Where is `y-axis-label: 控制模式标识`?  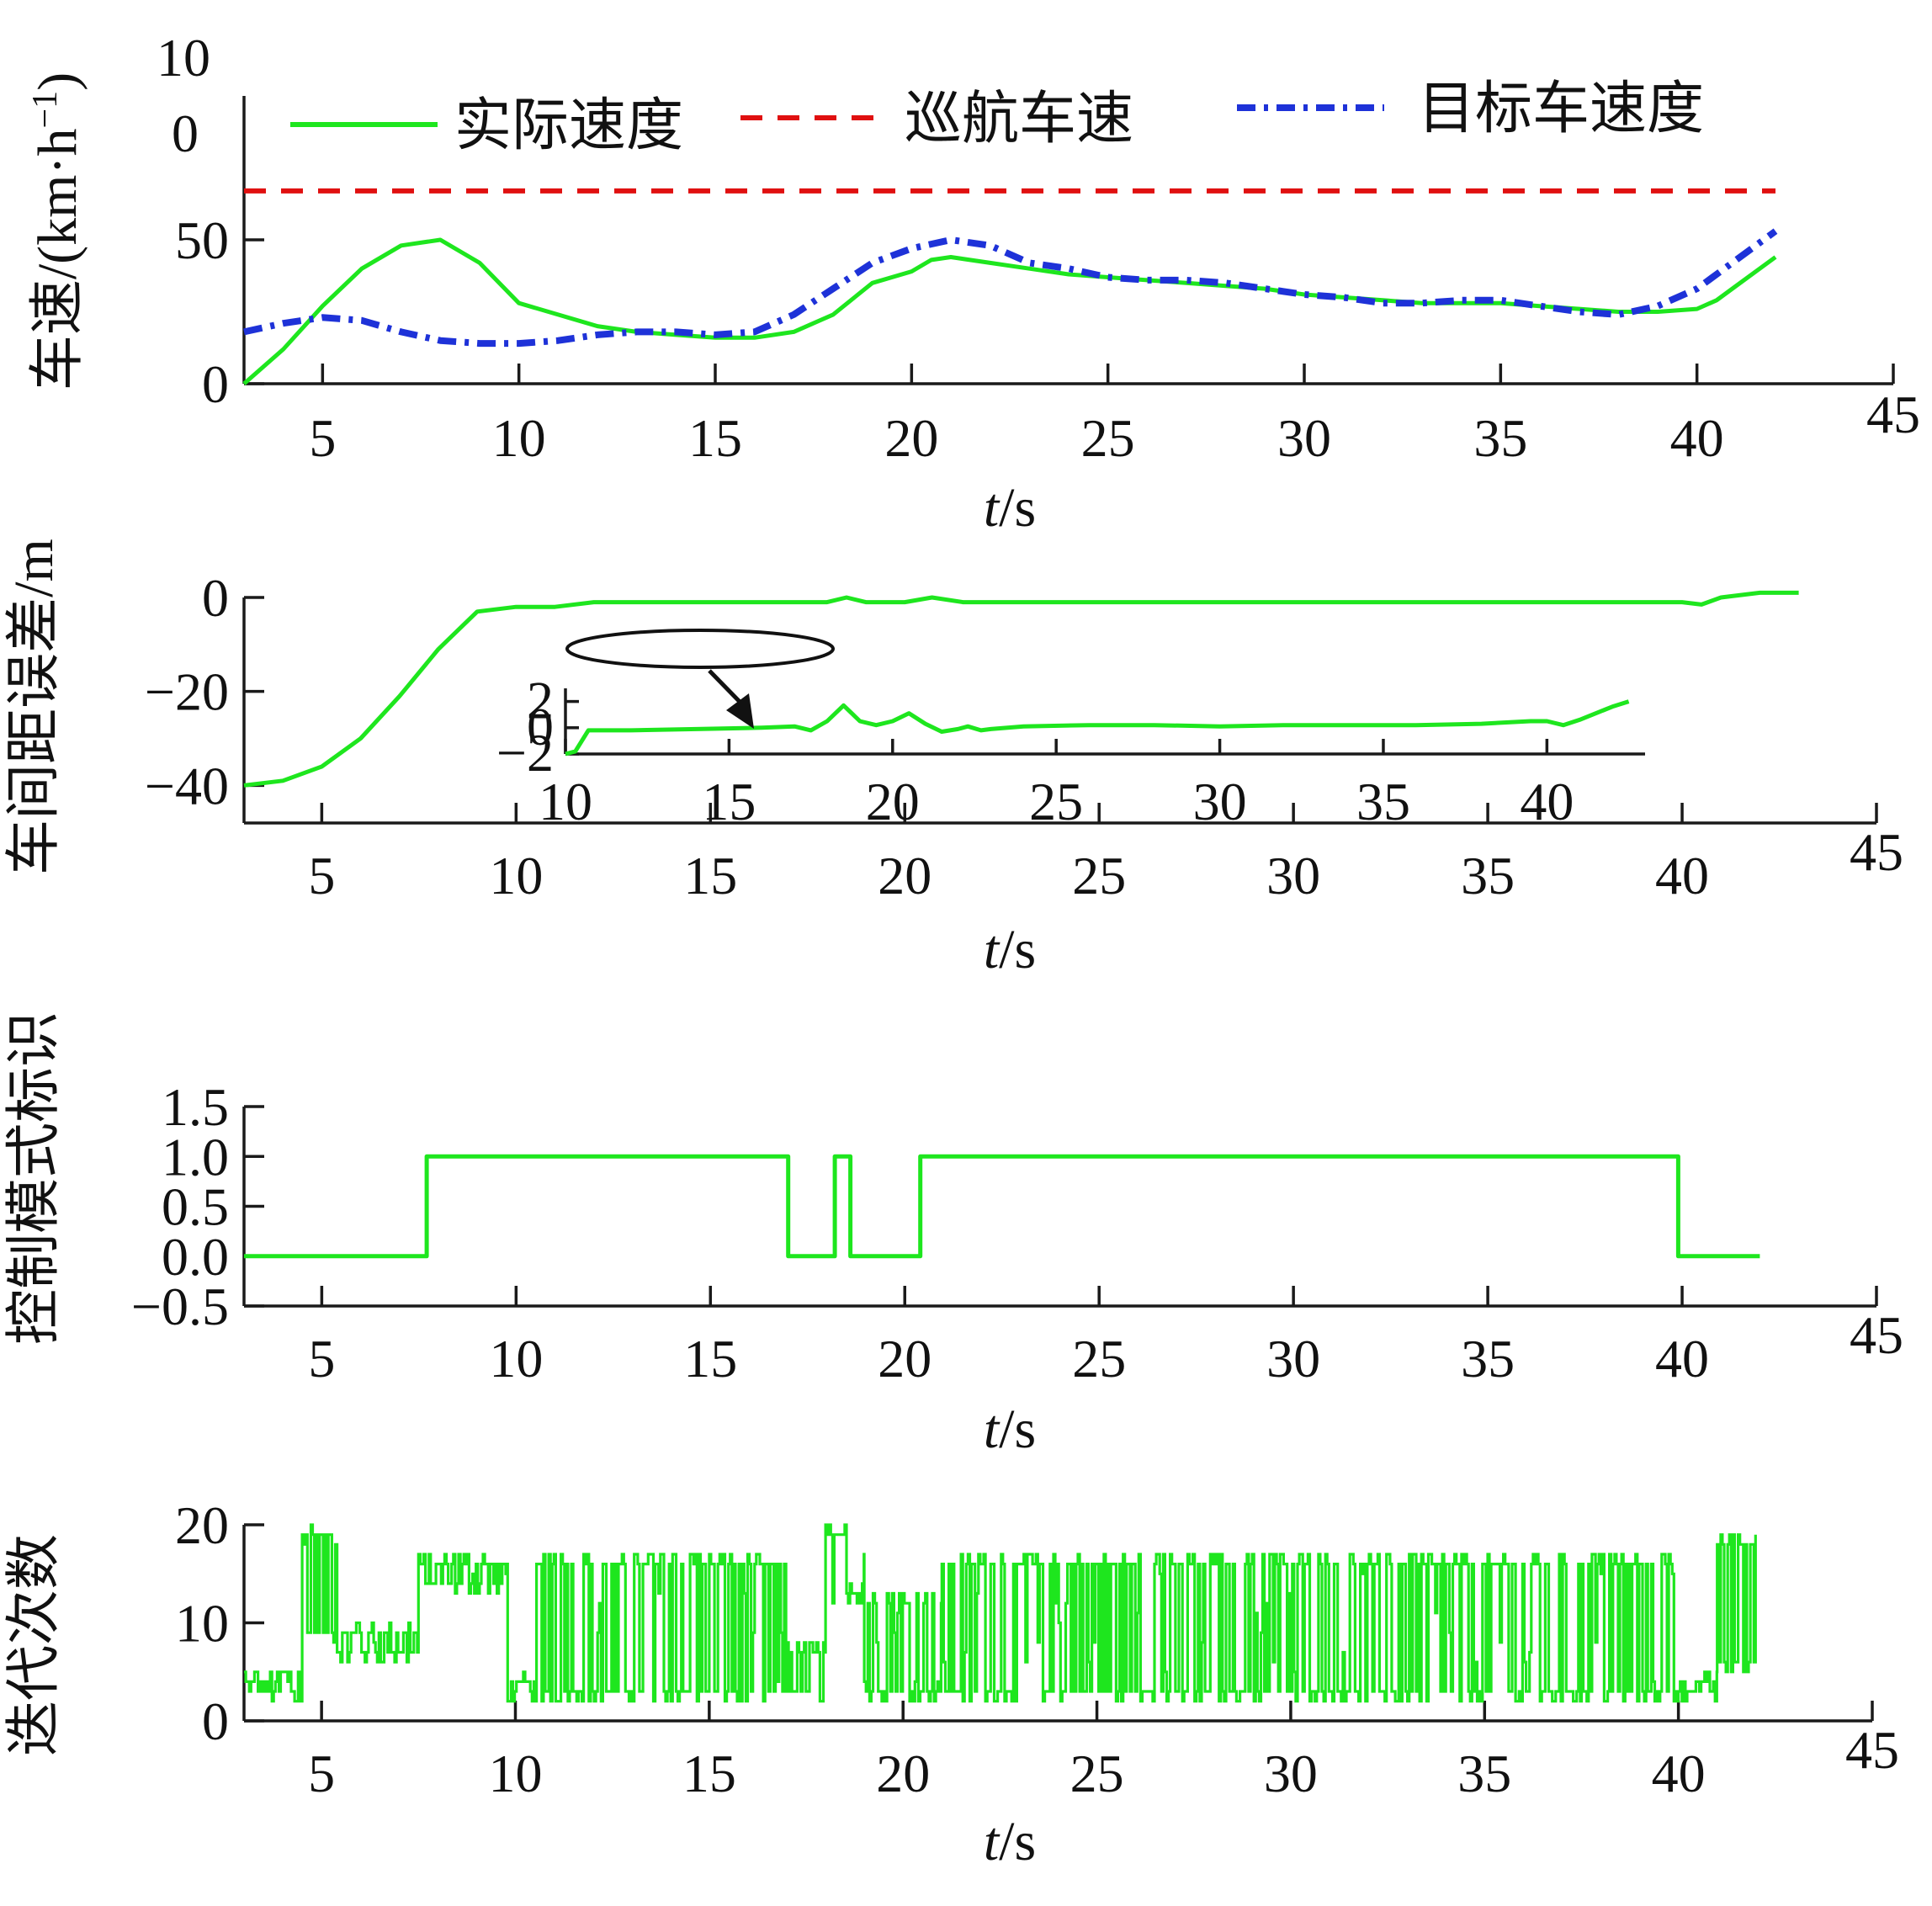
y-axis-label: 控制模式标识 is located at coordinates (34, 1178).